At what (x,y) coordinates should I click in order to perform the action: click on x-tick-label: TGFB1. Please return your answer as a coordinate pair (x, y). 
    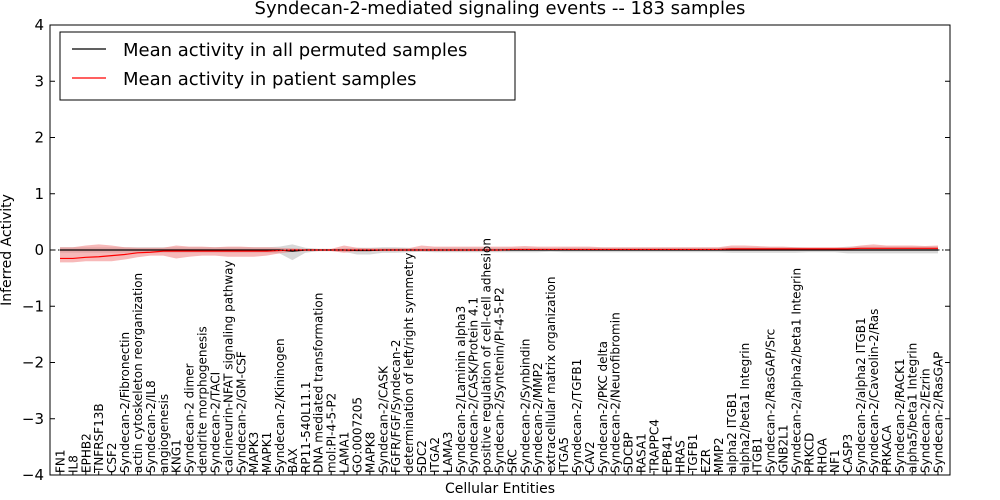
    Looking at the image, I should click on (693, 454).